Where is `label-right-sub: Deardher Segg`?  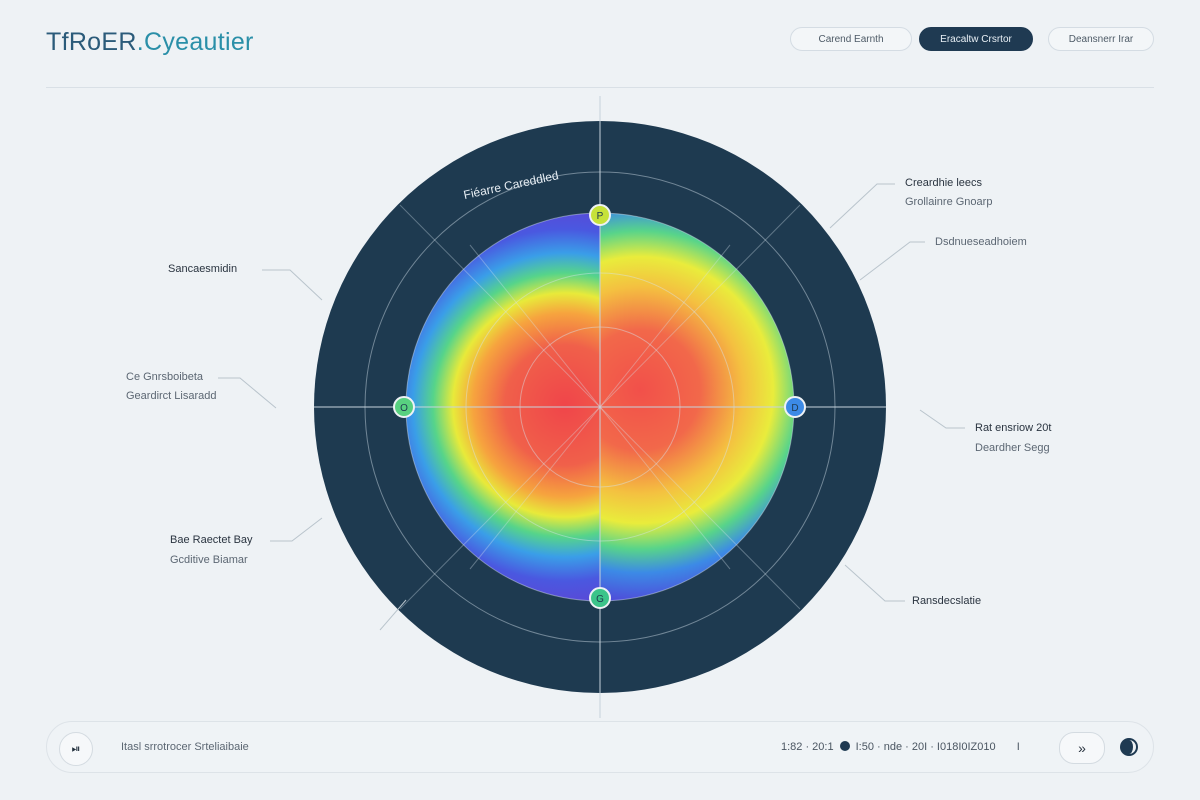 label-right-sub: Deardher Segg is located at coordinates (1012, 448).